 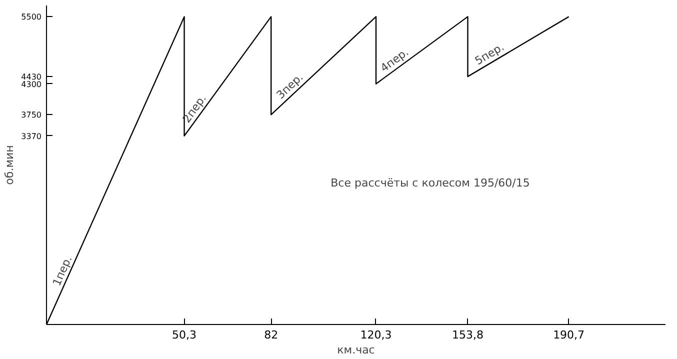 I want to click on x-tick-label: 153,8, so click(x=468, y=335).